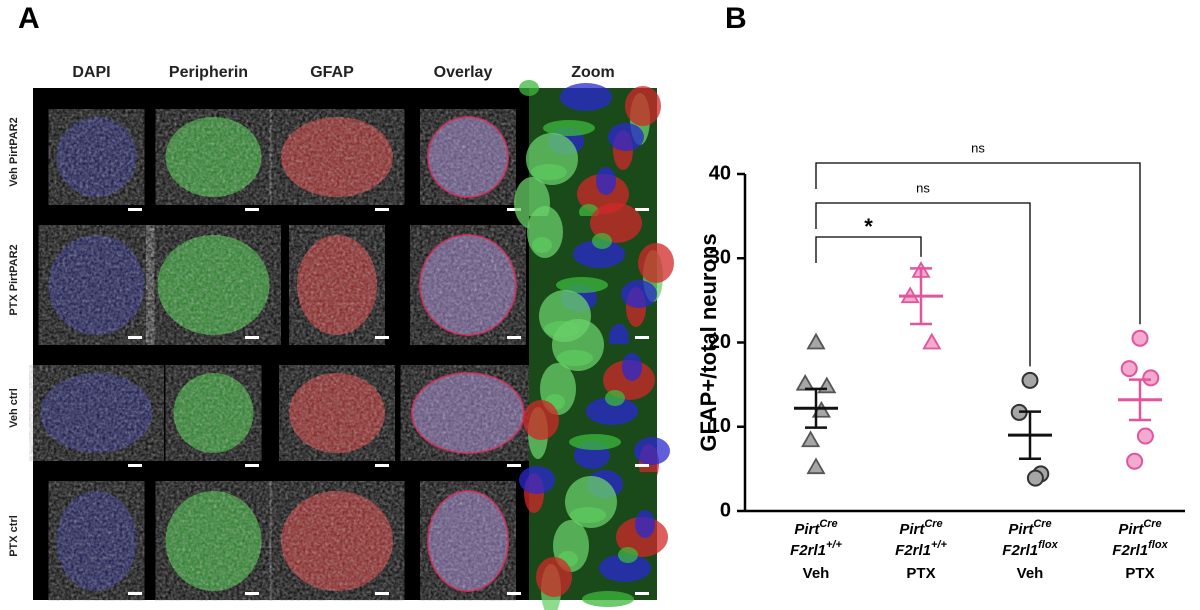  I want to click on category-label: F2rl1+/+, so click(921, 549).